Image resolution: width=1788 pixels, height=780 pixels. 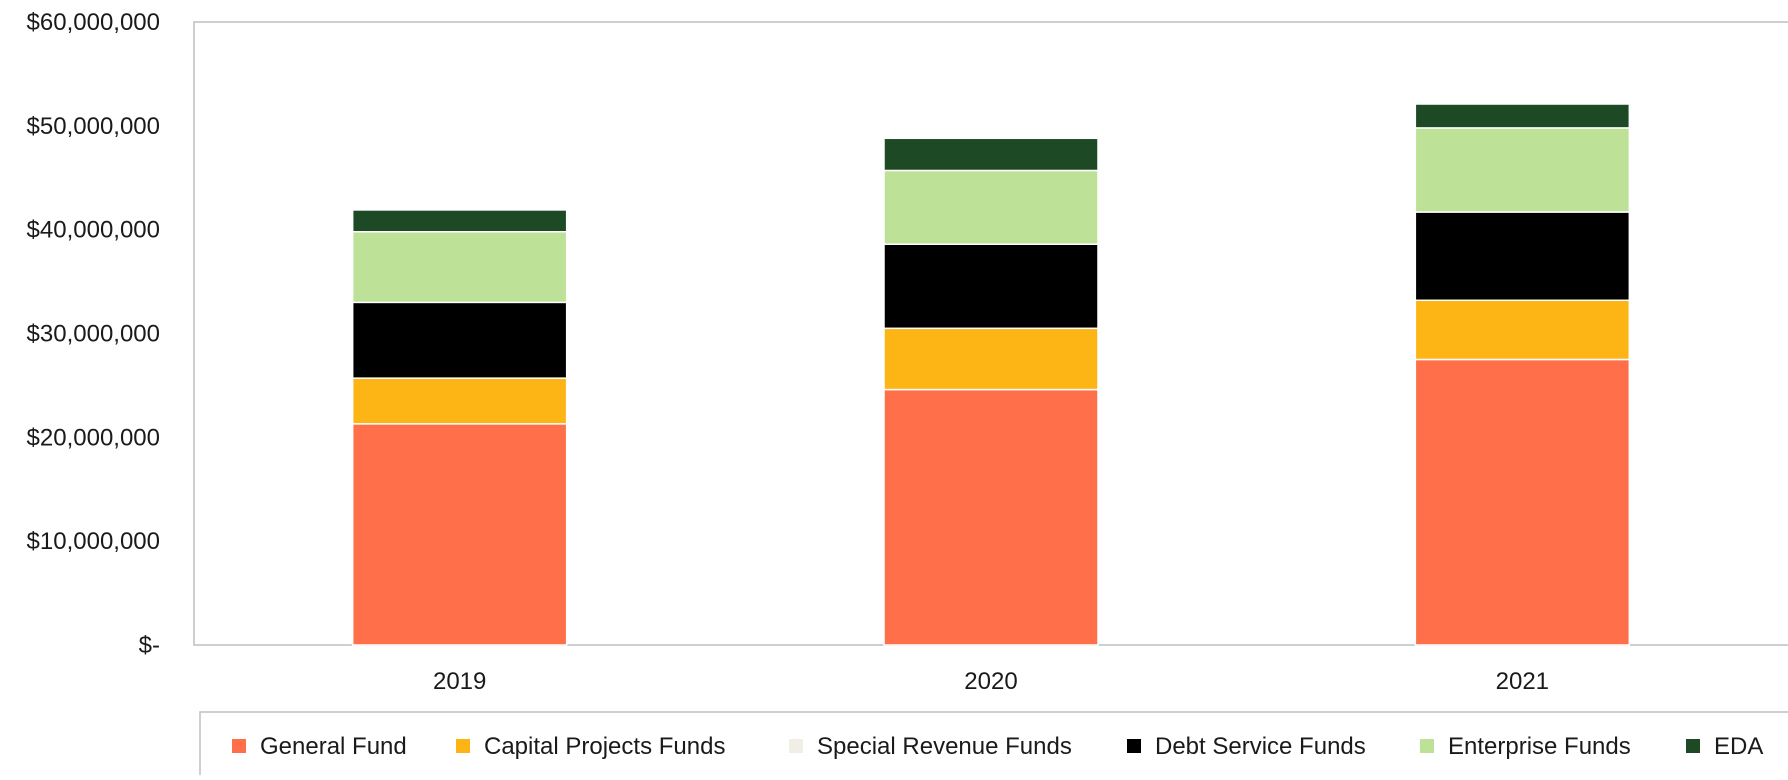 I want to click on y-tick-label: $10,000,000, so click(x=93, y=541).